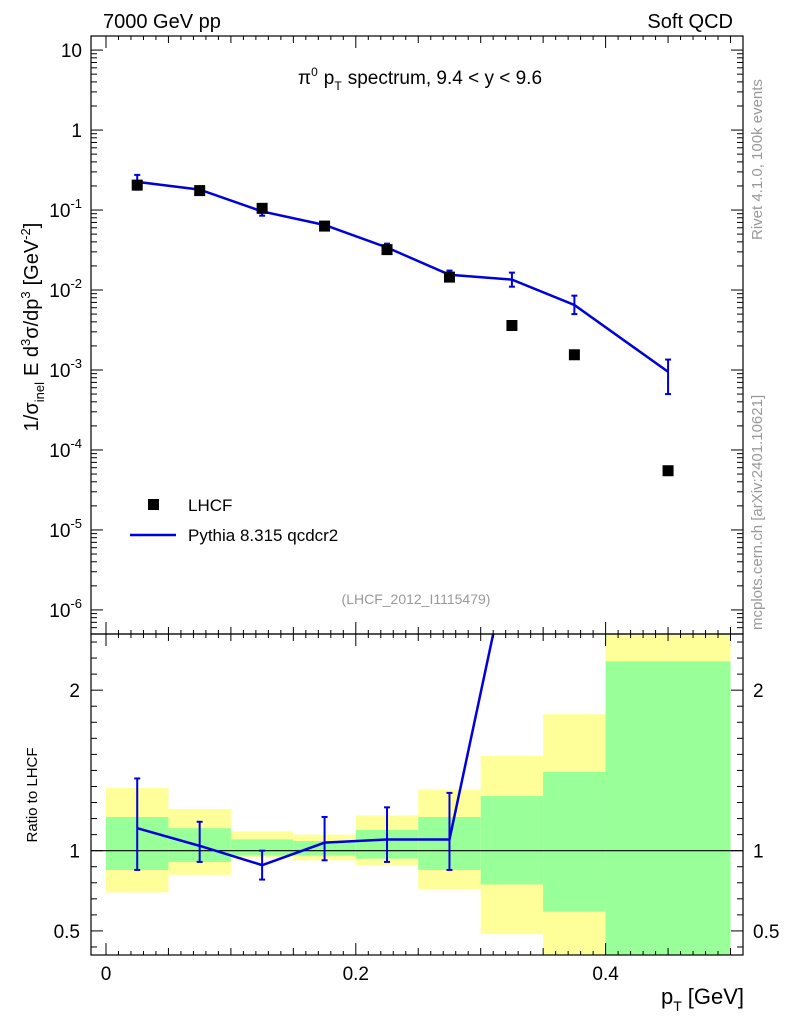  I want to click on energy-label: 7000 GeV pp, so click(162, 22).